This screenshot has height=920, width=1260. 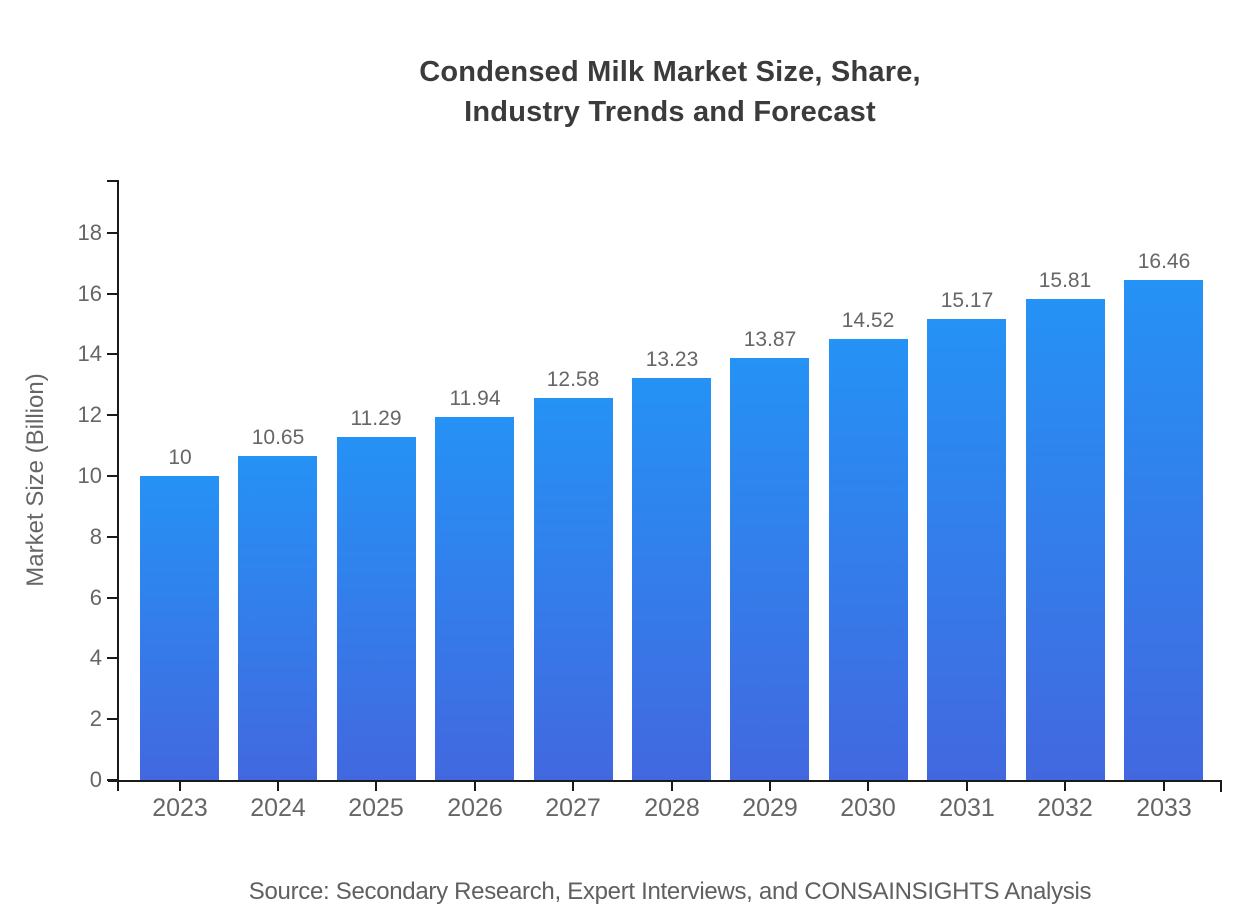 I want to click on bar-value-label-2030: 14.52, so click(x=868, y=320).